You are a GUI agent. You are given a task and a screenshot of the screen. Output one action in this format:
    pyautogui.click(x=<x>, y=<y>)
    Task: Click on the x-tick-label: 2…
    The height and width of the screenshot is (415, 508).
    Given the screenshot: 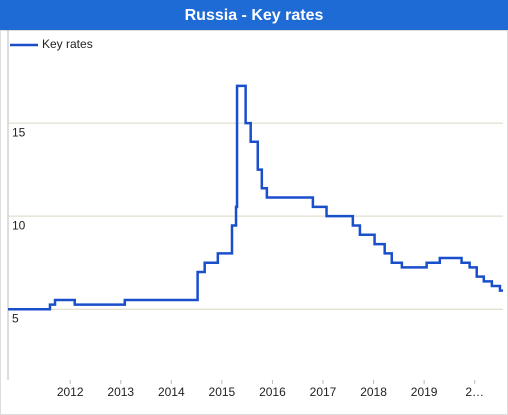 What is the action you would take?
    pyautogui.click(x=474, y=392)
    